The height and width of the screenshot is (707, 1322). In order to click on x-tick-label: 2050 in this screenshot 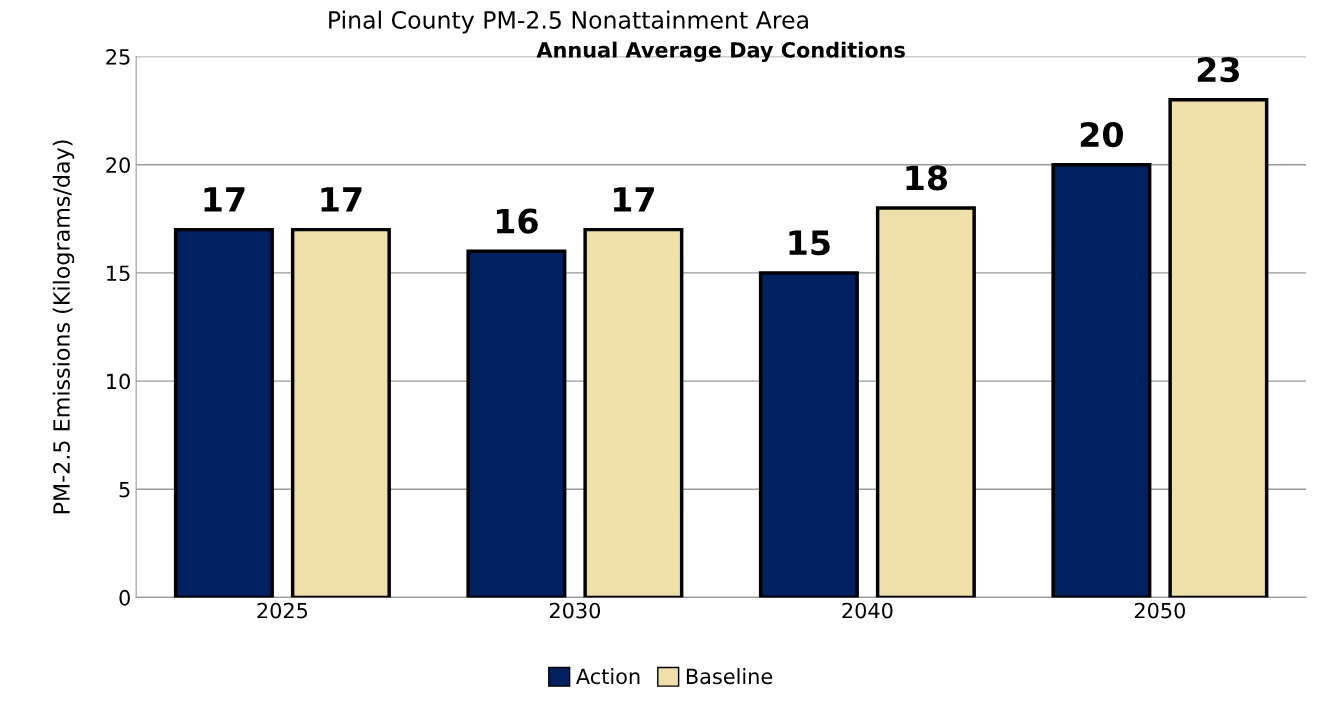, I will do `click(1160, 610)`.